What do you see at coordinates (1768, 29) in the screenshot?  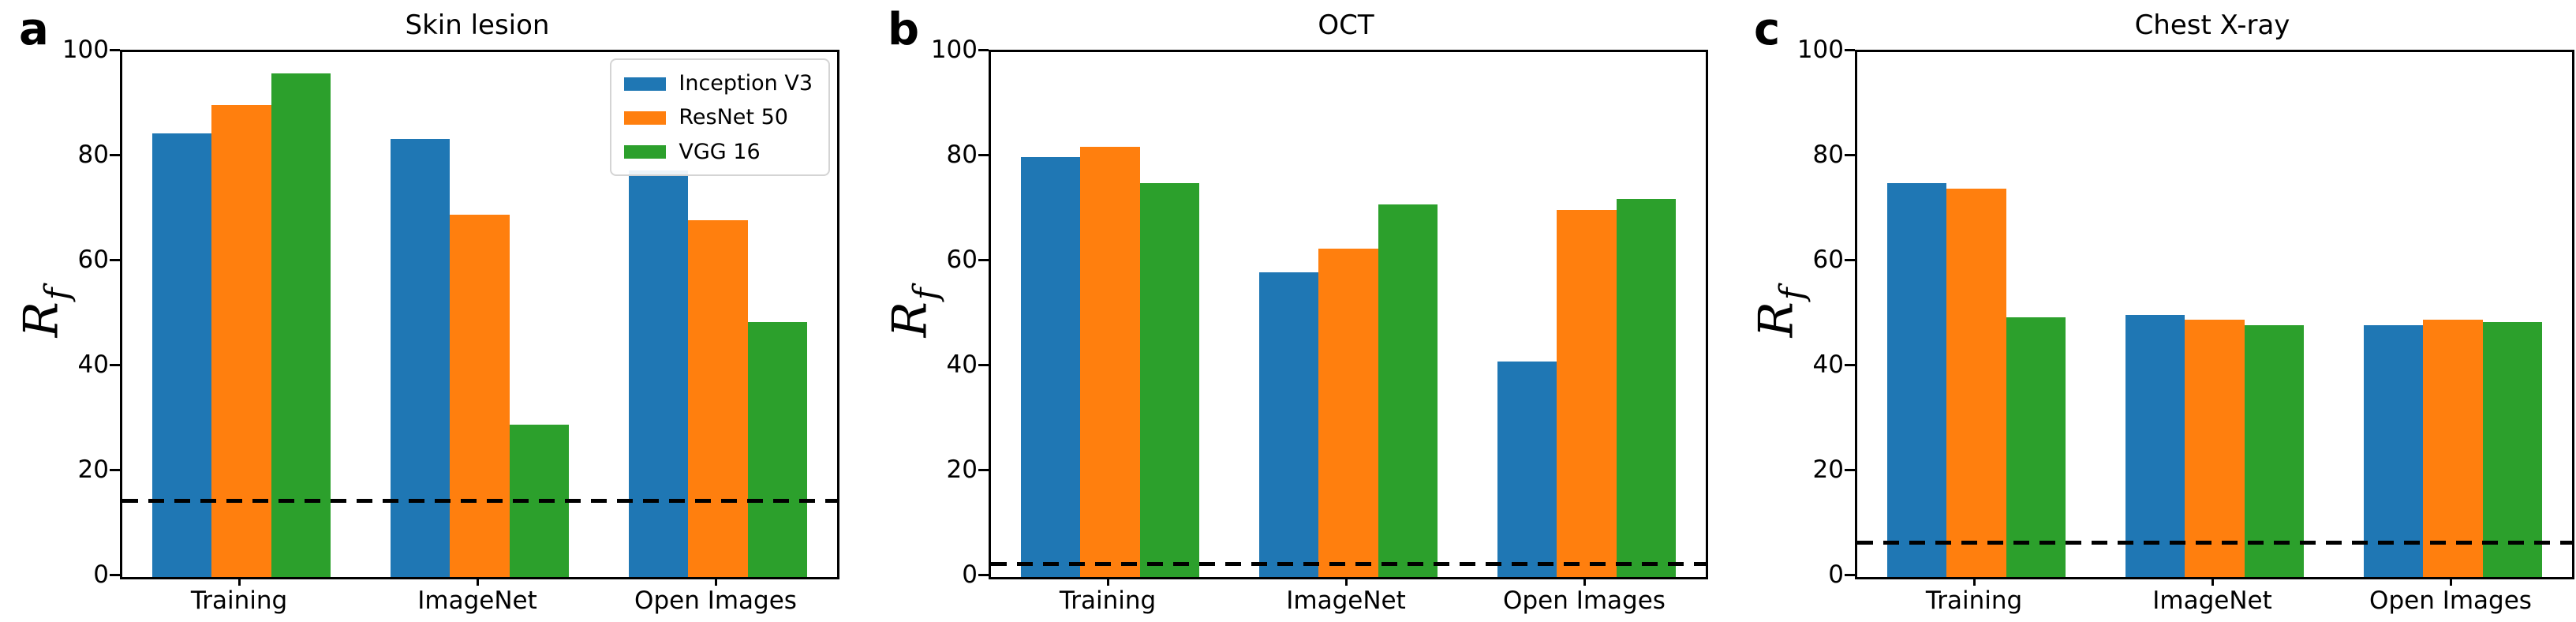 I see `panel-label: c` at bounding box center [1768, 29].